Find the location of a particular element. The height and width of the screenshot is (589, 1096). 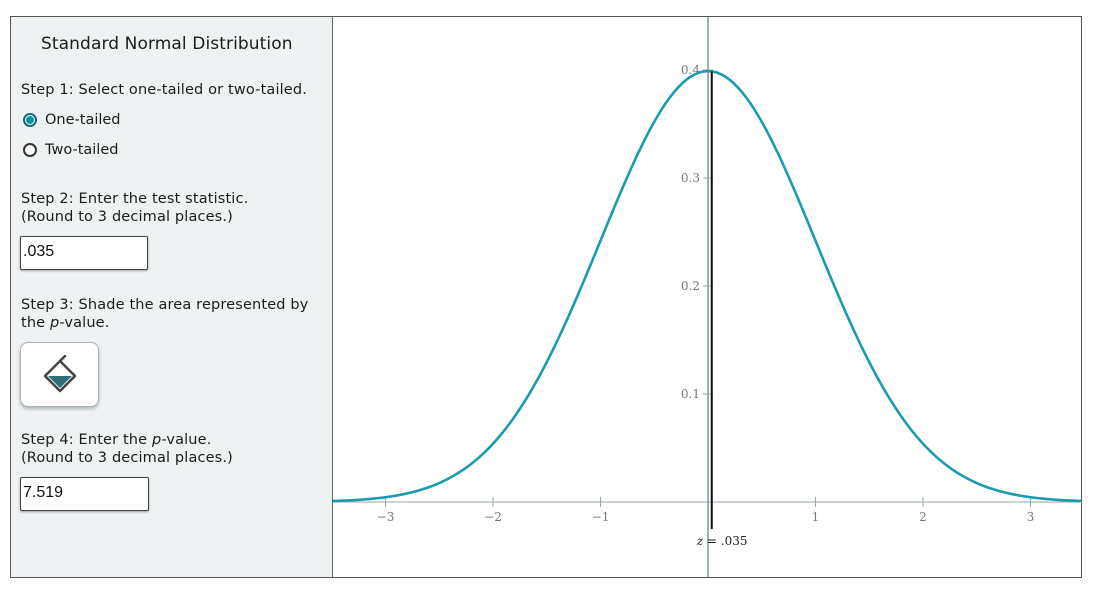

shade-area-button is located at coordinates (59, 374).